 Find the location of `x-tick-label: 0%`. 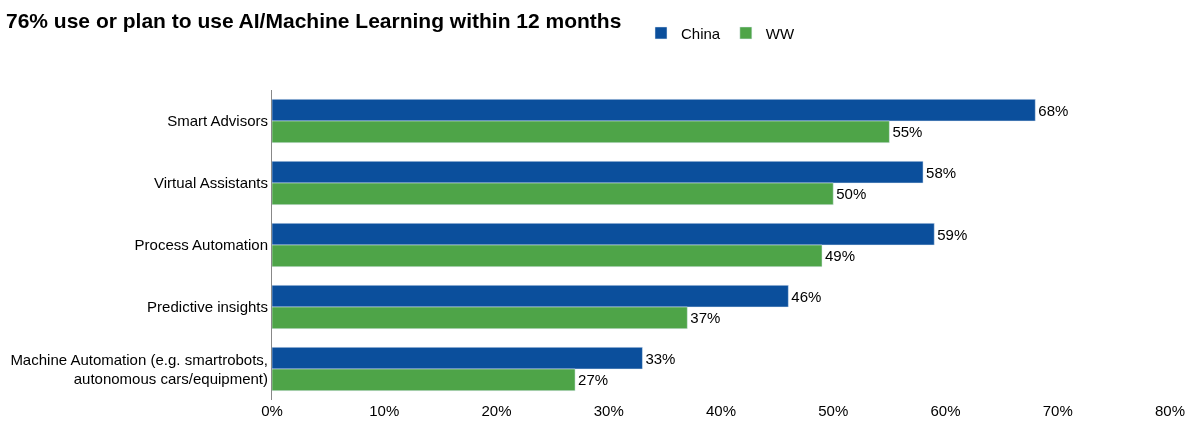

x-tick-label: 0% is located at coordinates (272, 410).